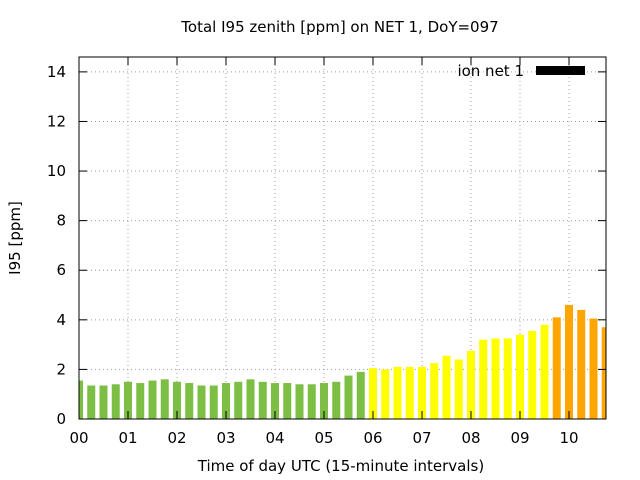 The image size is (640, 480). What do you see at coordinates (78, 438) in the screenshot?
I see `x-tick-label: 00` at bounding box center [78, 438].